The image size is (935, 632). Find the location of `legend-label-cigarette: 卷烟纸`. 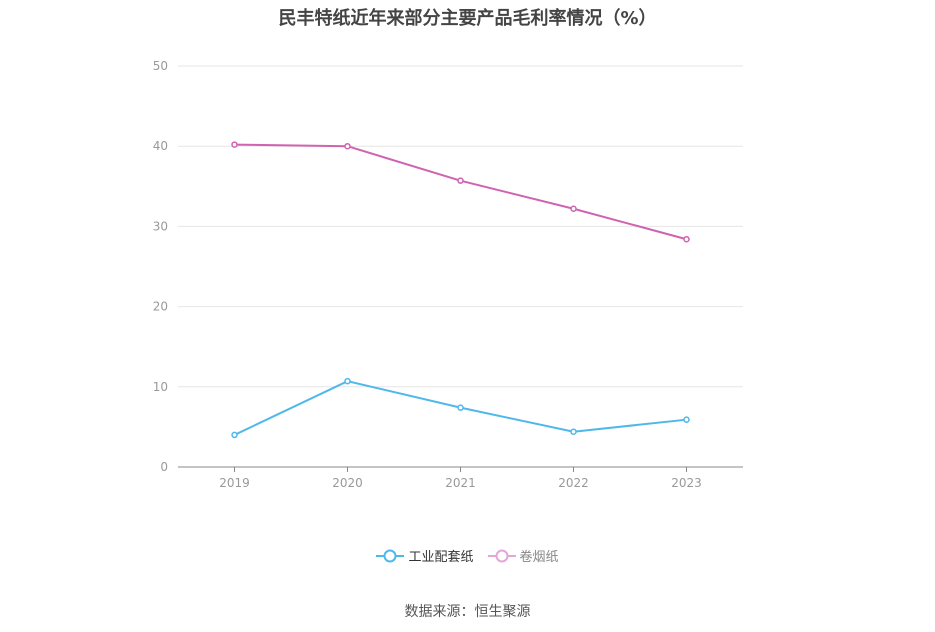

legend-label-cigarette: 卷烟纸 is located at coordinates (539, 557).